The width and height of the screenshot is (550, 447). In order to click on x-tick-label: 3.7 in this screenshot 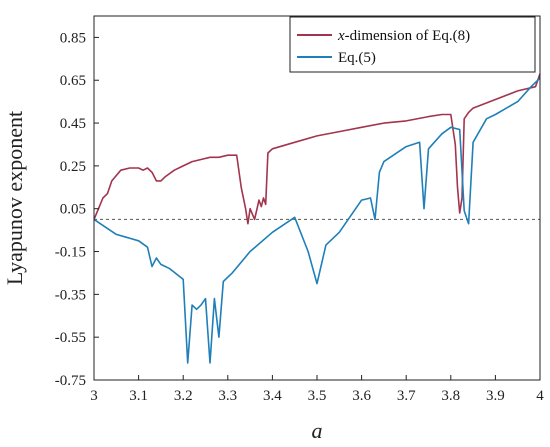, I will do `click(406, 396)`.